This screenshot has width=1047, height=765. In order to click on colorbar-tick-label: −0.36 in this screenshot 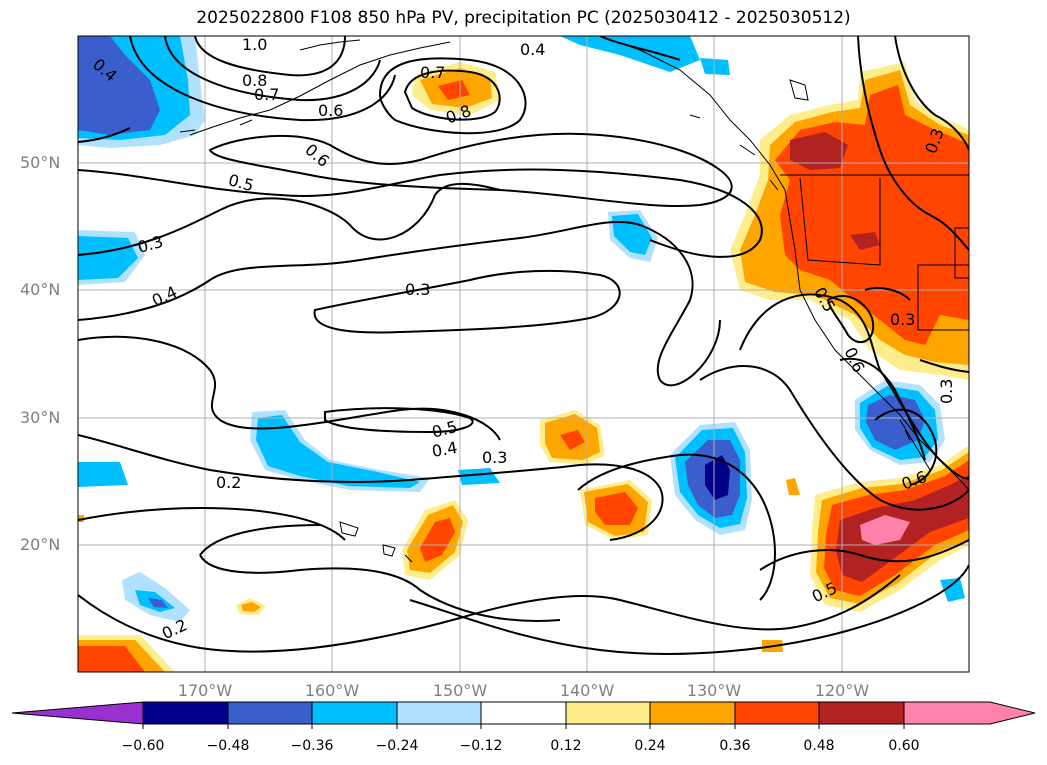, I will do `click(312, 746)`.